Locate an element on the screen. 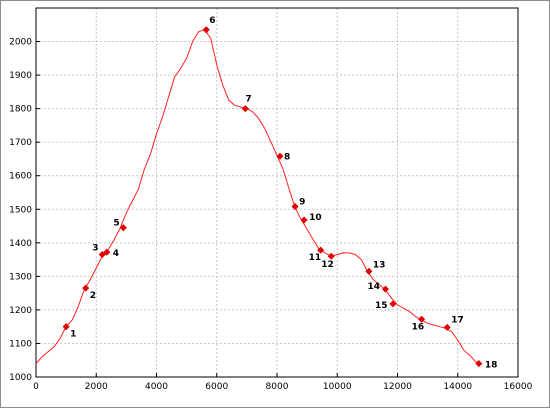 This screenshot has width=550, height=408. waypoint-label: 16 is located at coordinates (418, 327).